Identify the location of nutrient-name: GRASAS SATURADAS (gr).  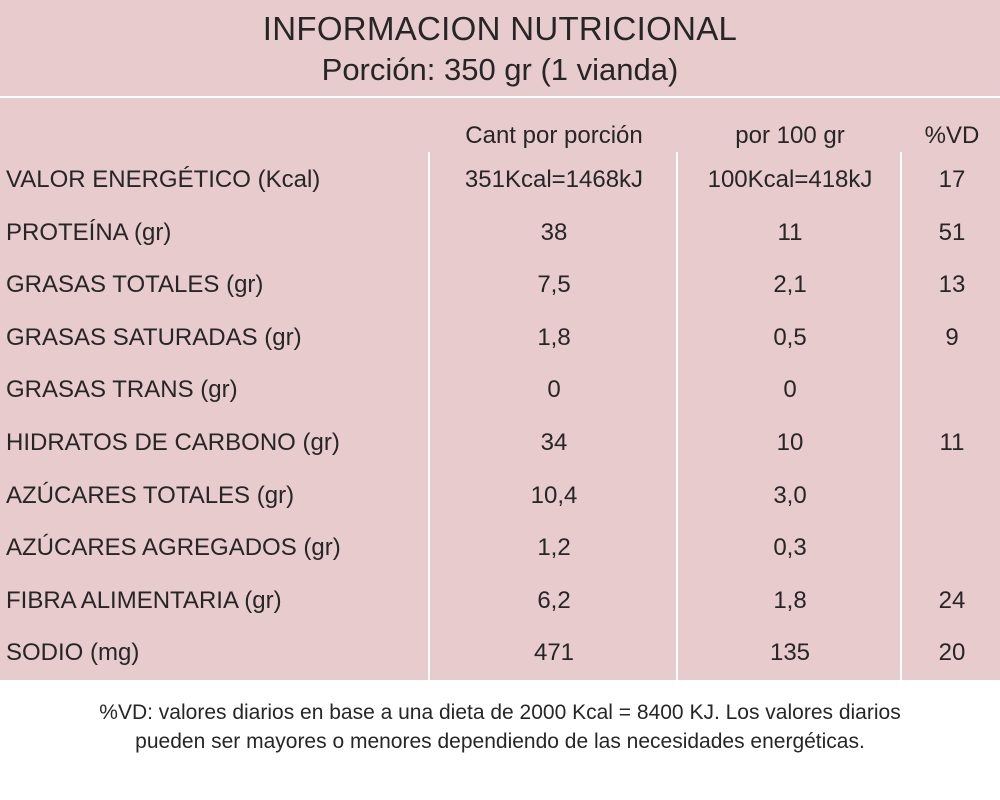
(154, 337).